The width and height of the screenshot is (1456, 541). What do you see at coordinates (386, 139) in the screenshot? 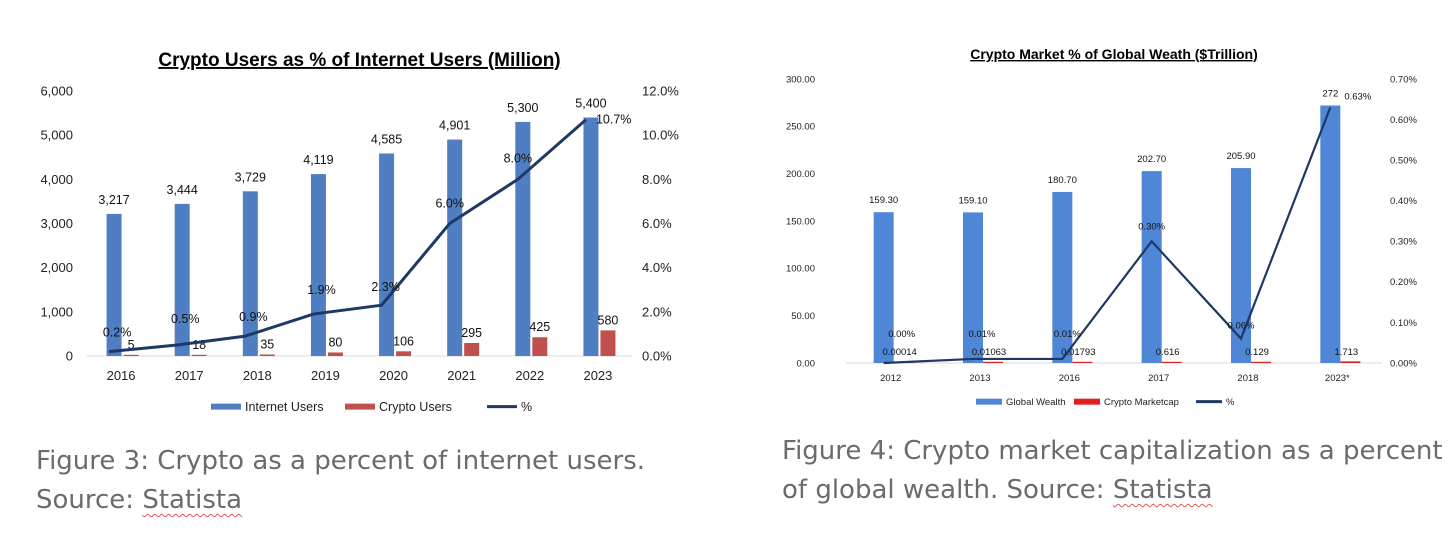
I see `data-label: 4,585` at bounding box center [386, 139].